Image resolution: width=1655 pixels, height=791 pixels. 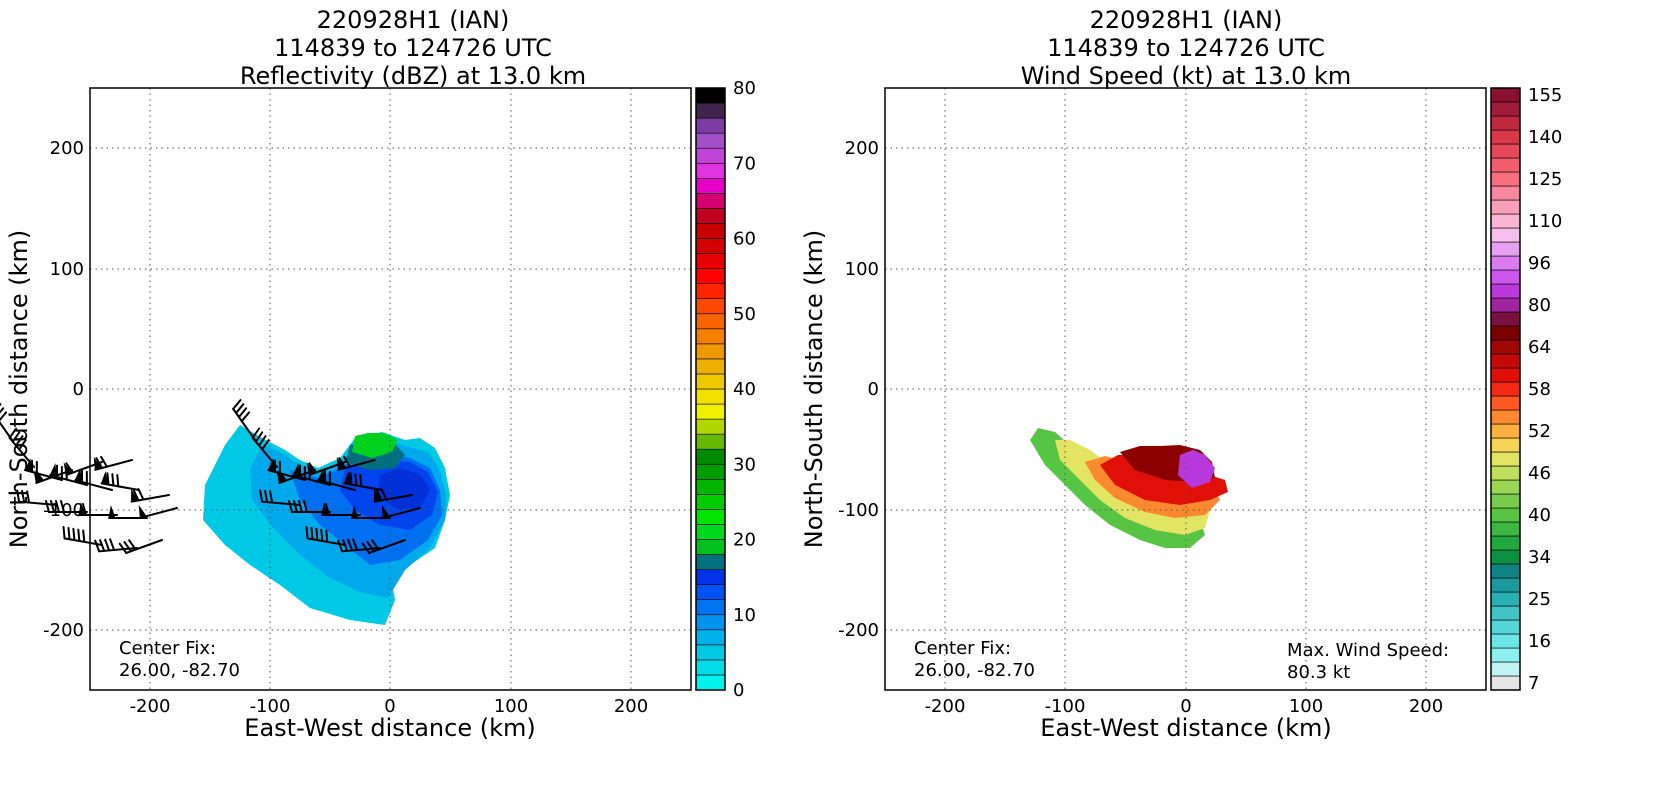 I want to click on x-axis-label: East-West distance (km), so click(x=389, y=728).